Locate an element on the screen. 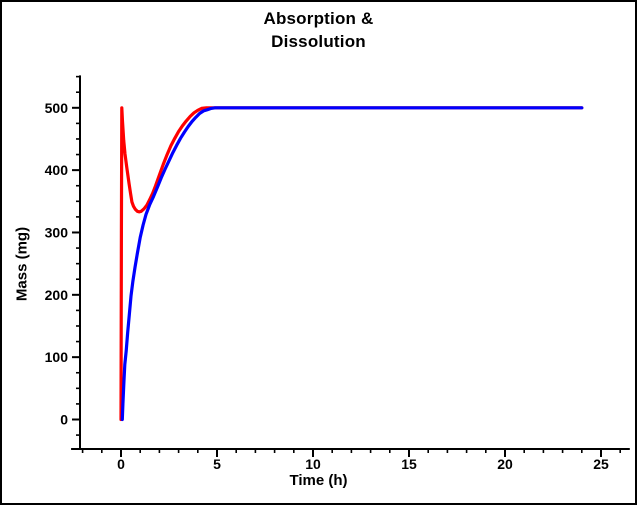  x-tick-label: 25 is located at coordinates (601, 464).